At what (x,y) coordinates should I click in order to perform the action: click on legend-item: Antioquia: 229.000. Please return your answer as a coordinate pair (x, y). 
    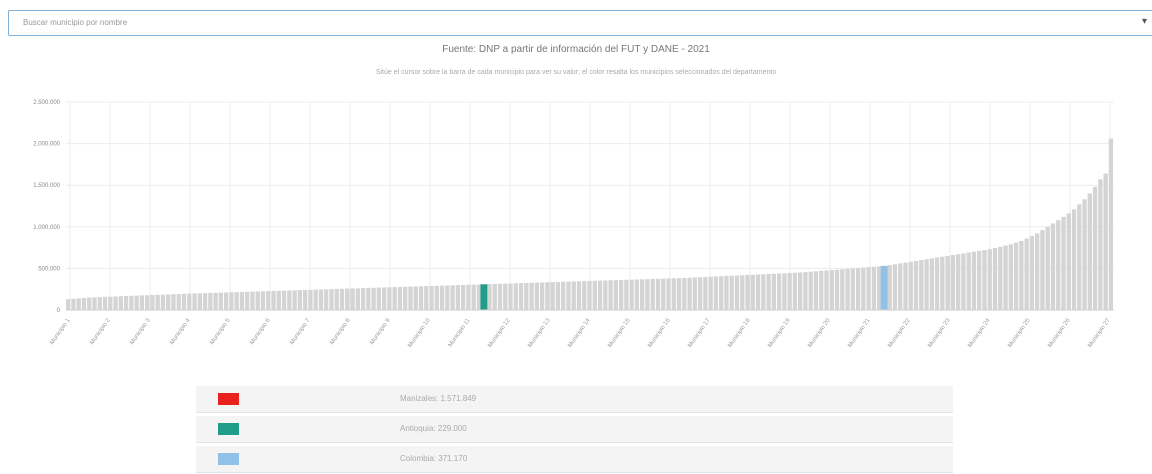
    Looking at the image, I should click on (574, 429).